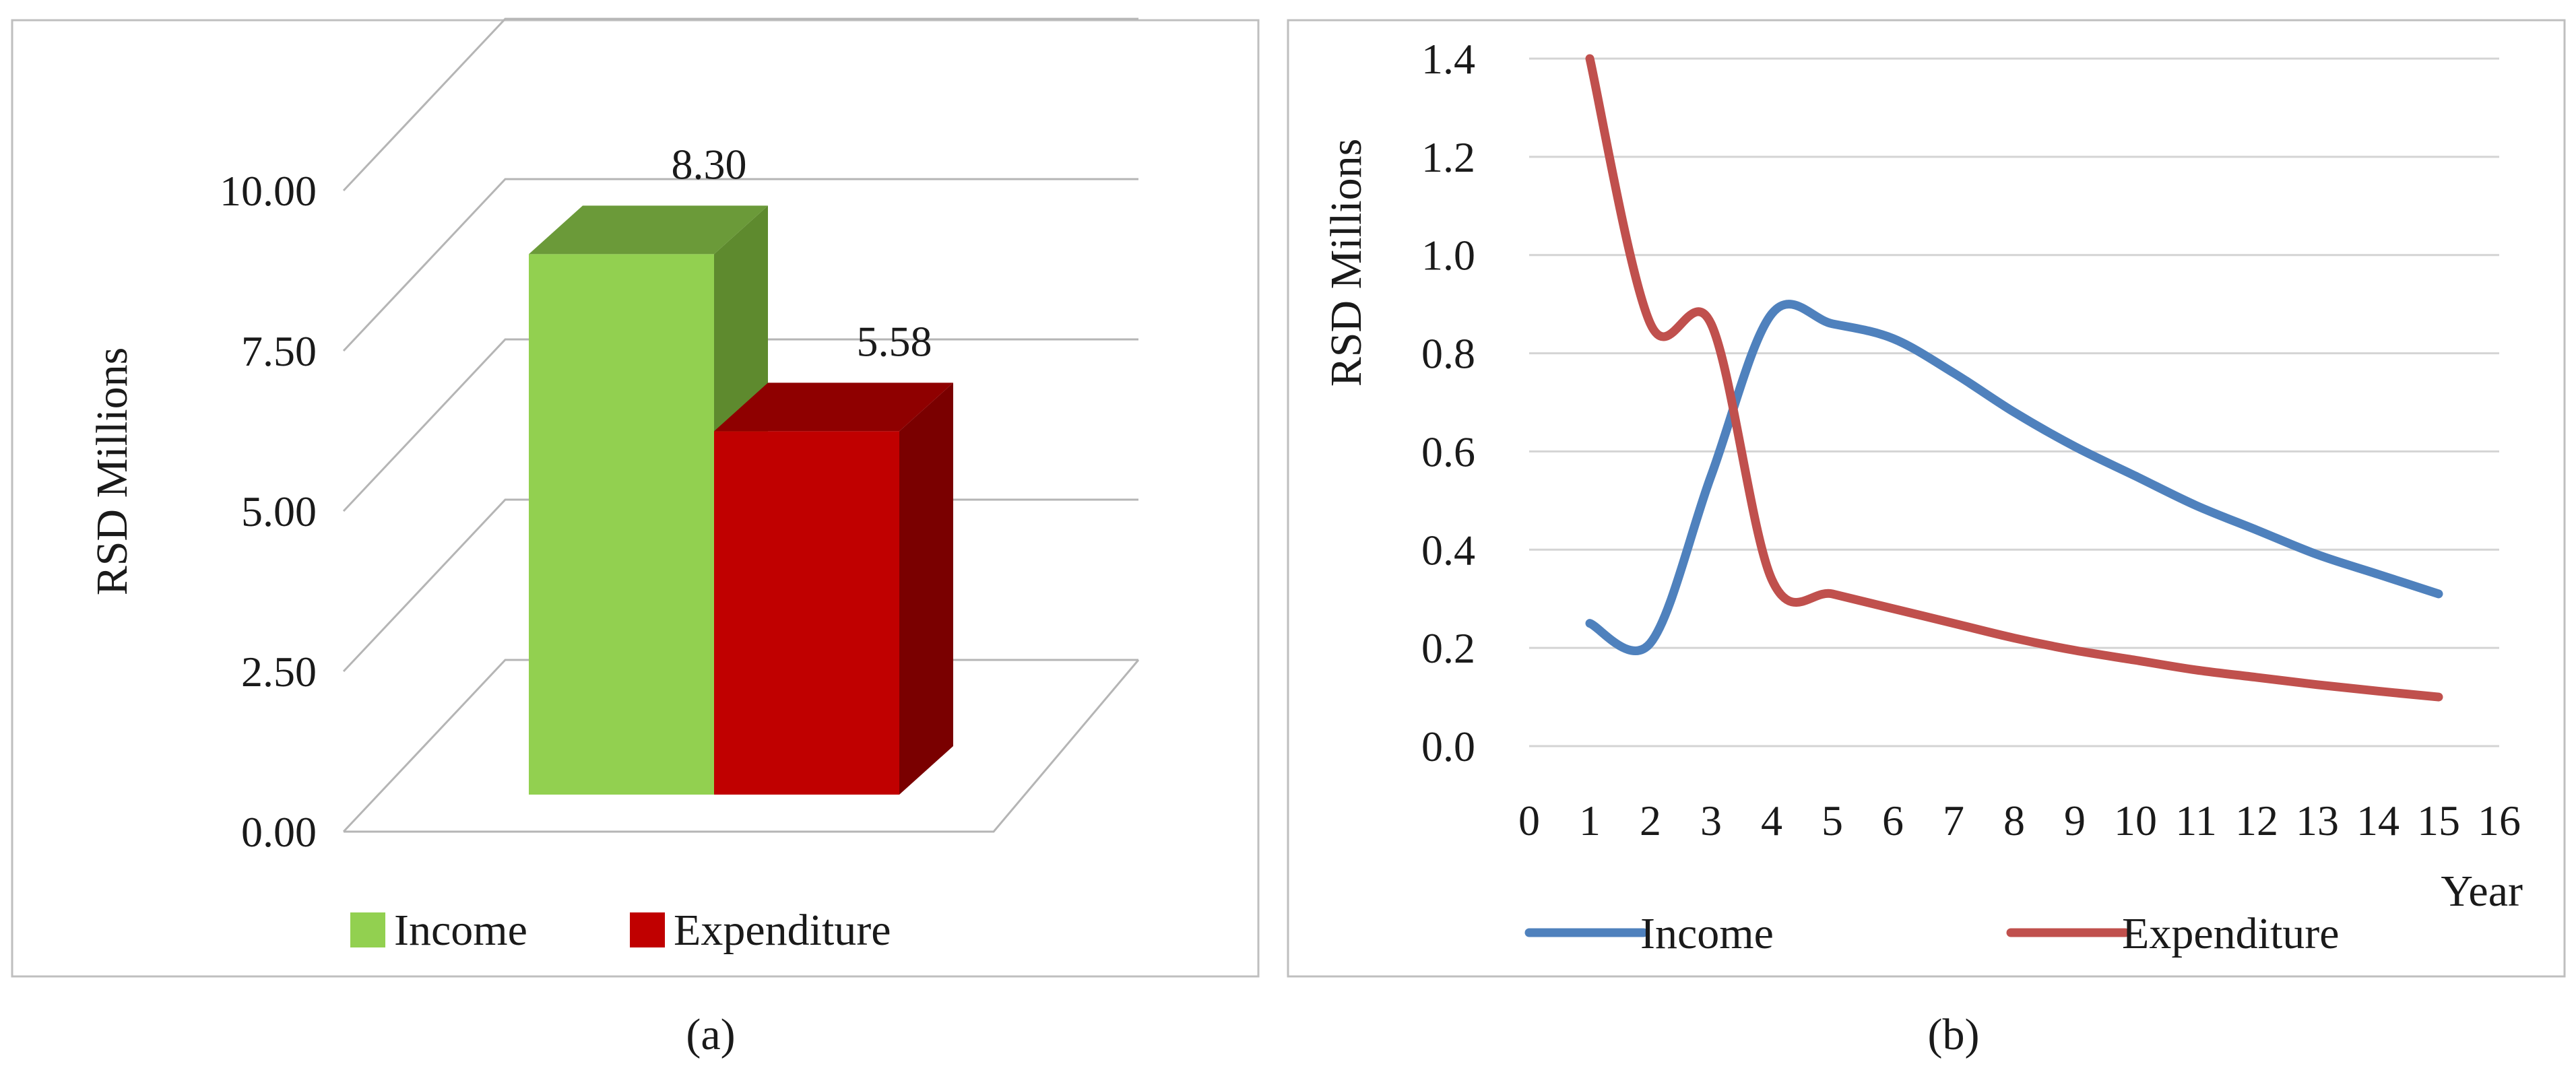  What do you see at coordinates (1448, 255) in the screenshot?
I see `line-y-tick-label: 1.0` at bounding box center [1448, 255].